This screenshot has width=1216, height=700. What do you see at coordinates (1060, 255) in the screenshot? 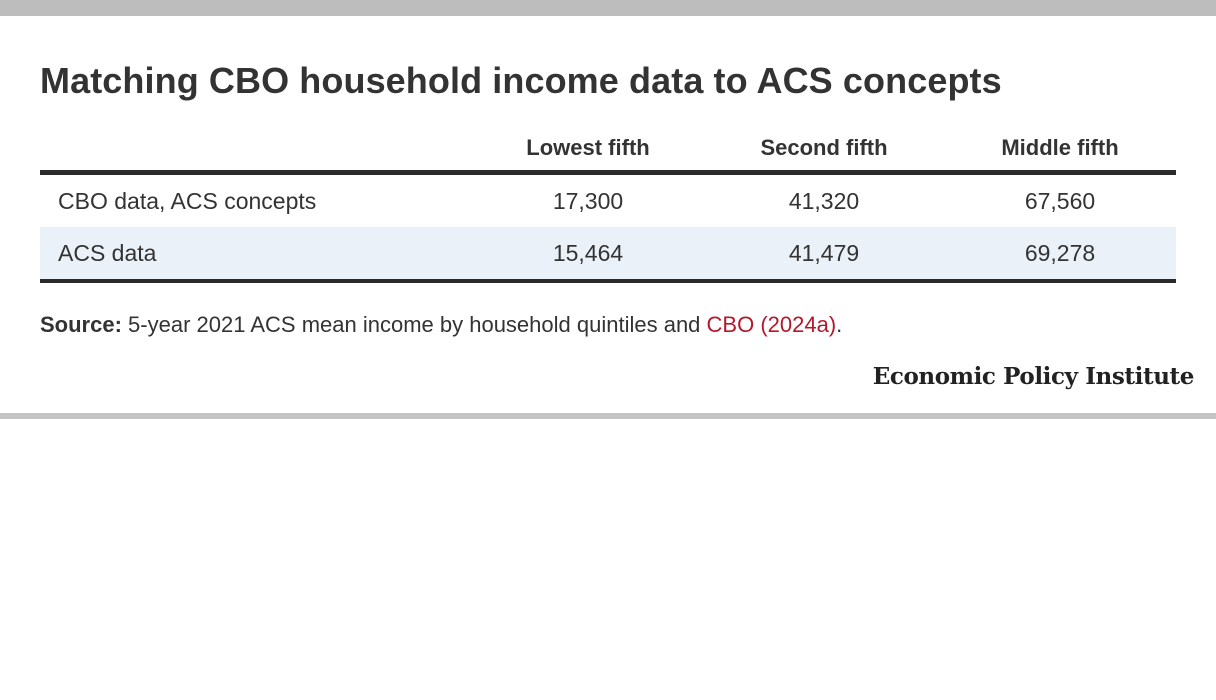
I see `cell-value: 69,278` at bounding box center [1060, 255].